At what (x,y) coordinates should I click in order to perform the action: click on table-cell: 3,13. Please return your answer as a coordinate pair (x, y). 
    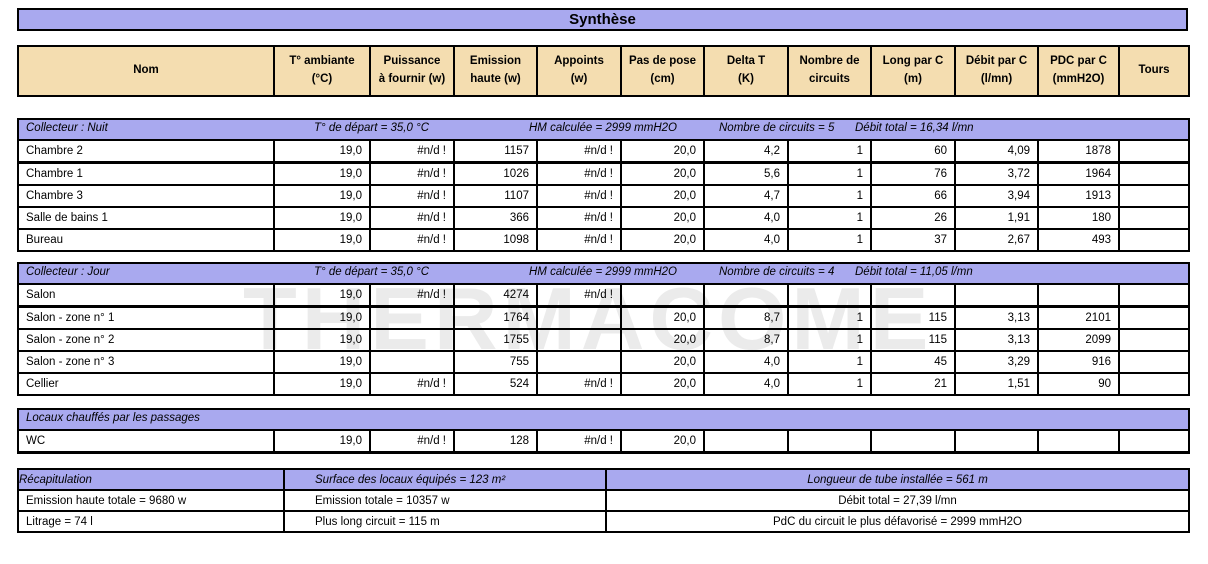
    Looking at the image, I should click on (996, 317).